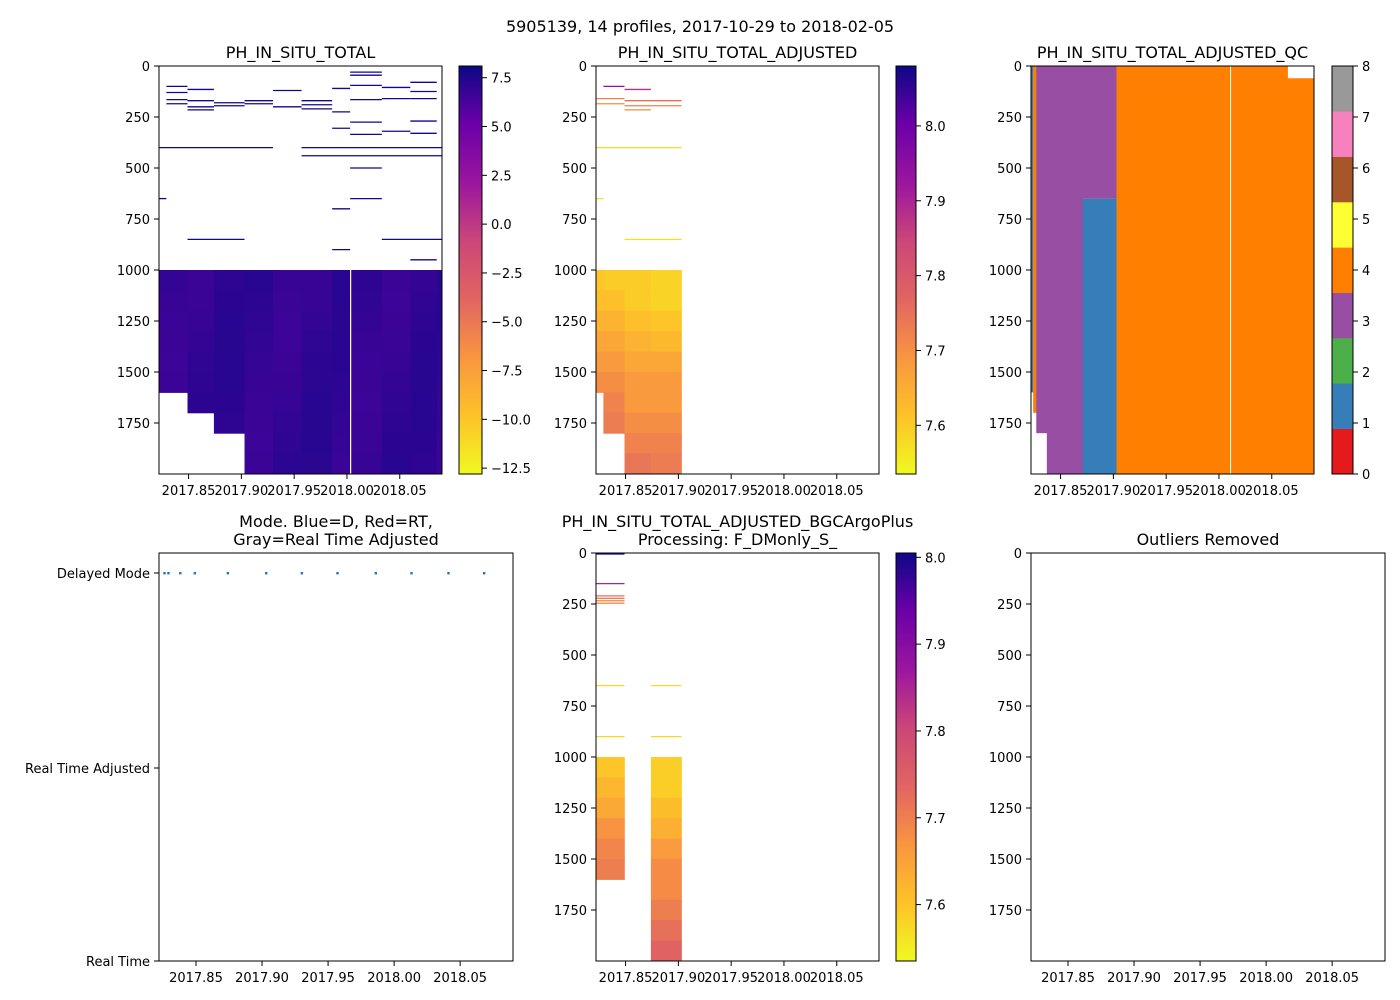  Describe the element at coordinates (1005, 424) in the screenshot. I see `p3-y-tick-label: 1750` at that location.